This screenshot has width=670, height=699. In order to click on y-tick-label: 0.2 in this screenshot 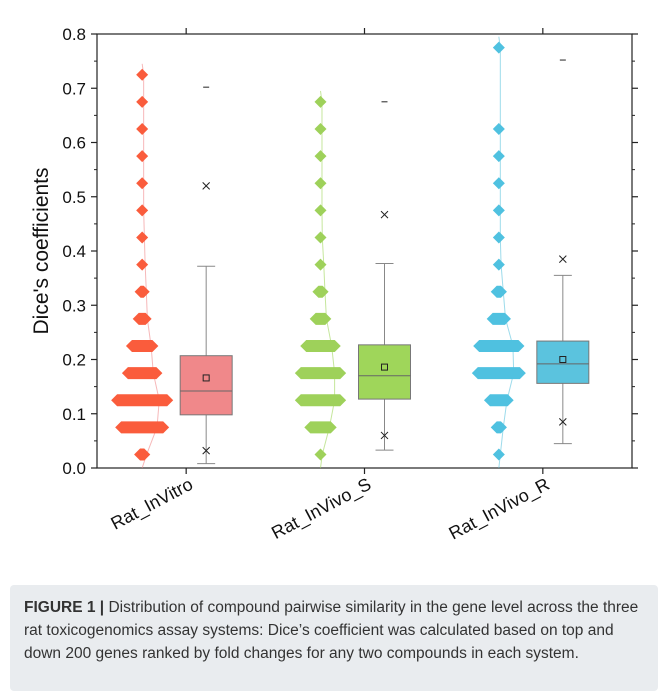, I will do `click(74, 360)`.